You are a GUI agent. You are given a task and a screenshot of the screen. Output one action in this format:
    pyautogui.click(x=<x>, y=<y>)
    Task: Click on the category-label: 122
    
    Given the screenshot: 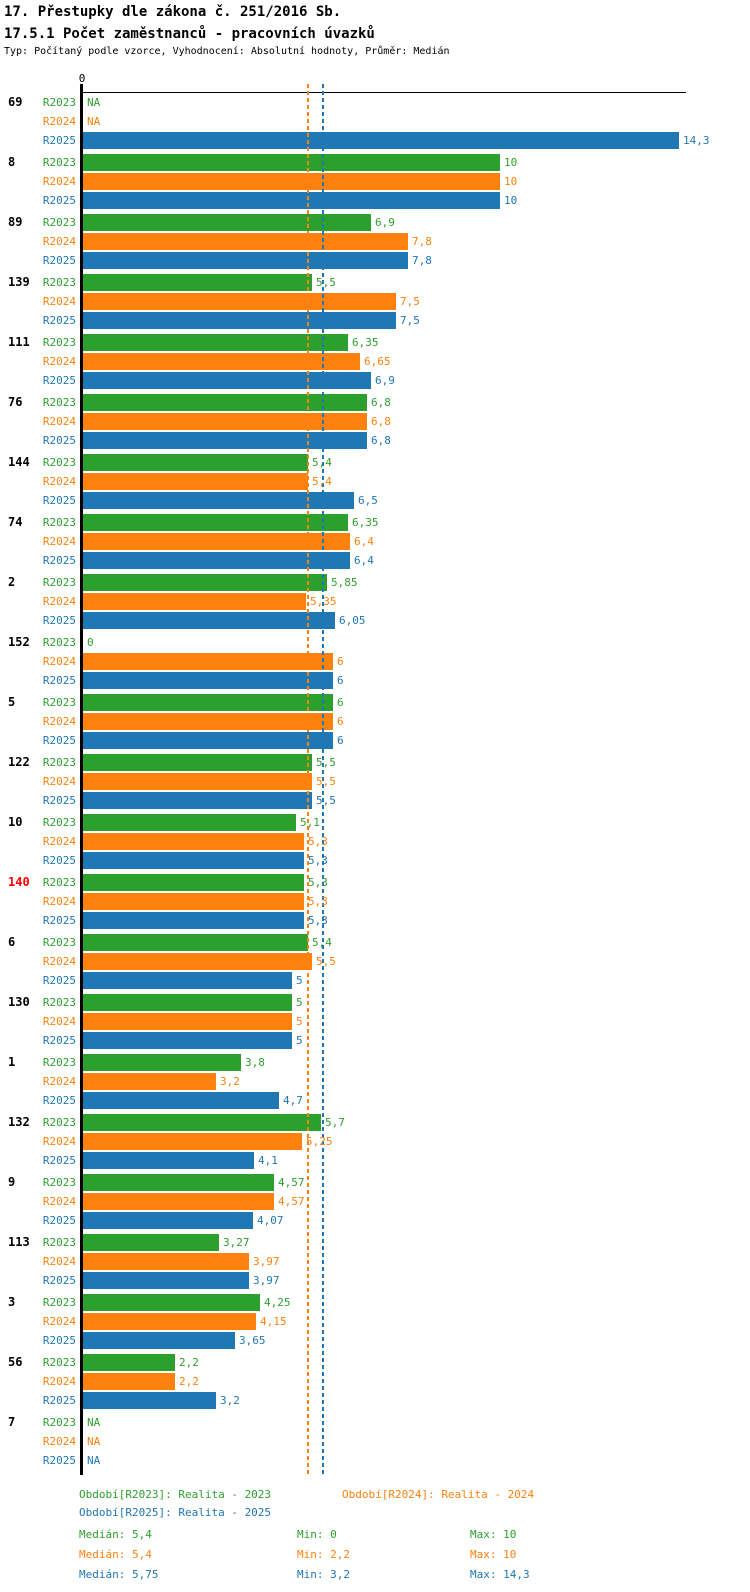 What is the action you would take?
    pyautogui.click(x=19, y=762)
    